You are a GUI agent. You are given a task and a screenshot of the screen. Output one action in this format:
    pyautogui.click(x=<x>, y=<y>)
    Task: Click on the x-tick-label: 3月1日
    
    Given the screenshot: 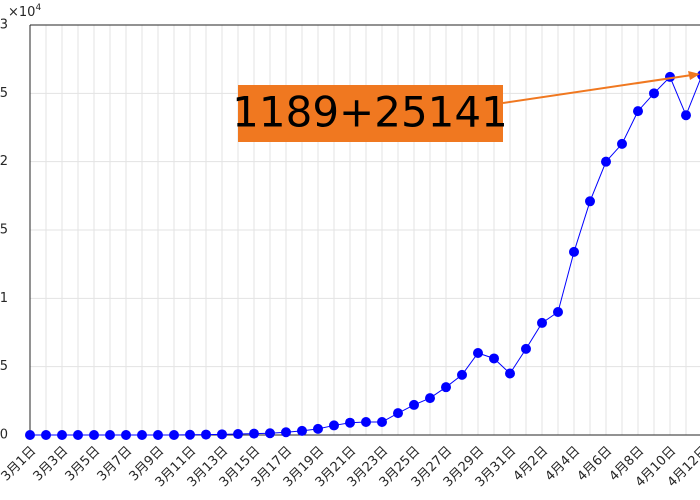 What is the action you would take?
    pyautogui.click(x=19, y=464)
    